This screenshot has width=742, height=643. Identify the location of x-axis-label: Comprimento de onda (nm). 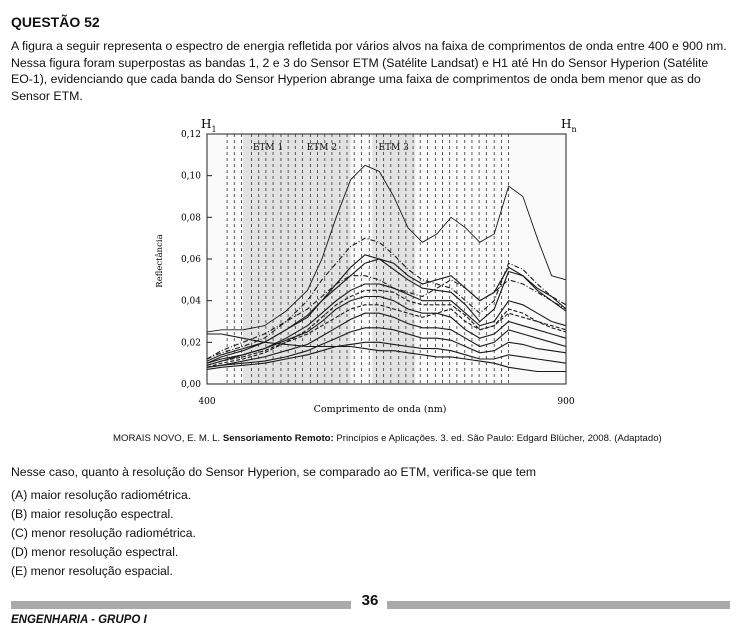
(380, 409).